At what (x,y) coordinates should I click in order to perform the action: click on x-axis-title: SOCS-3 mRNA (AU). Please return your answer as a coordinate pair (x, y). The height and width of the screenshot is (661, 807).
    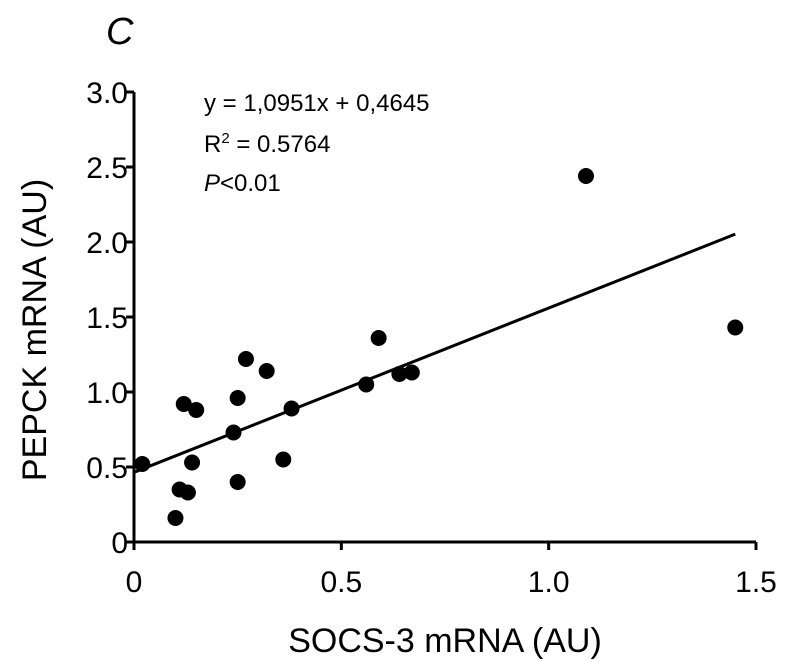
    Looking at the image, I should click on (445, 641).